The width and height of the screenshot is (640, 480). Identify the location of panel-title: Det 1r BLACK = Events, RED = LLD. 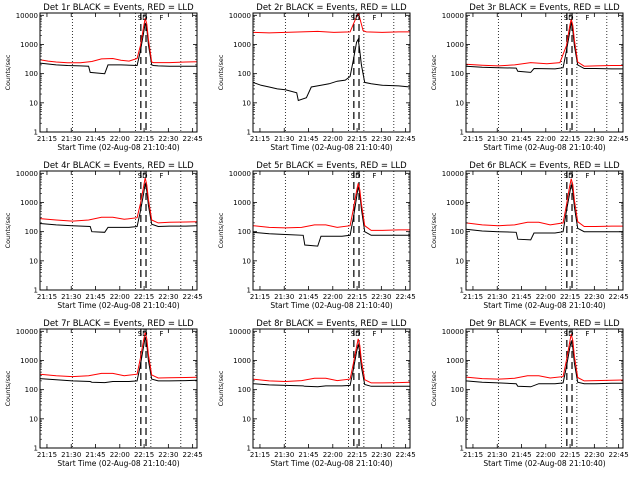
(118, 8).